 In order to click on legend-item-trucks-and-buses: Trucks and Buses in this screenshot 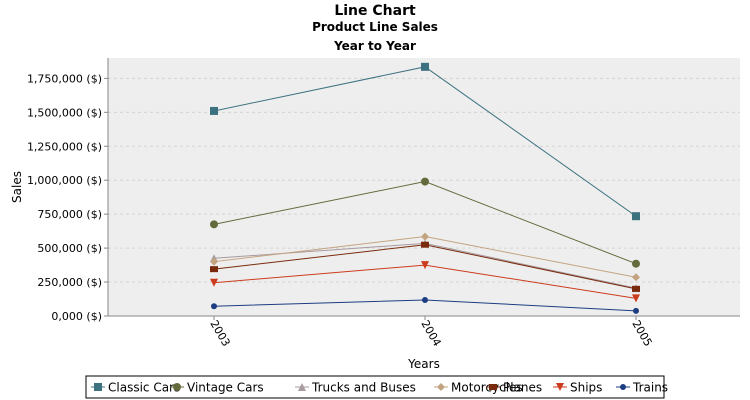, I will do `click(355, 388)`.